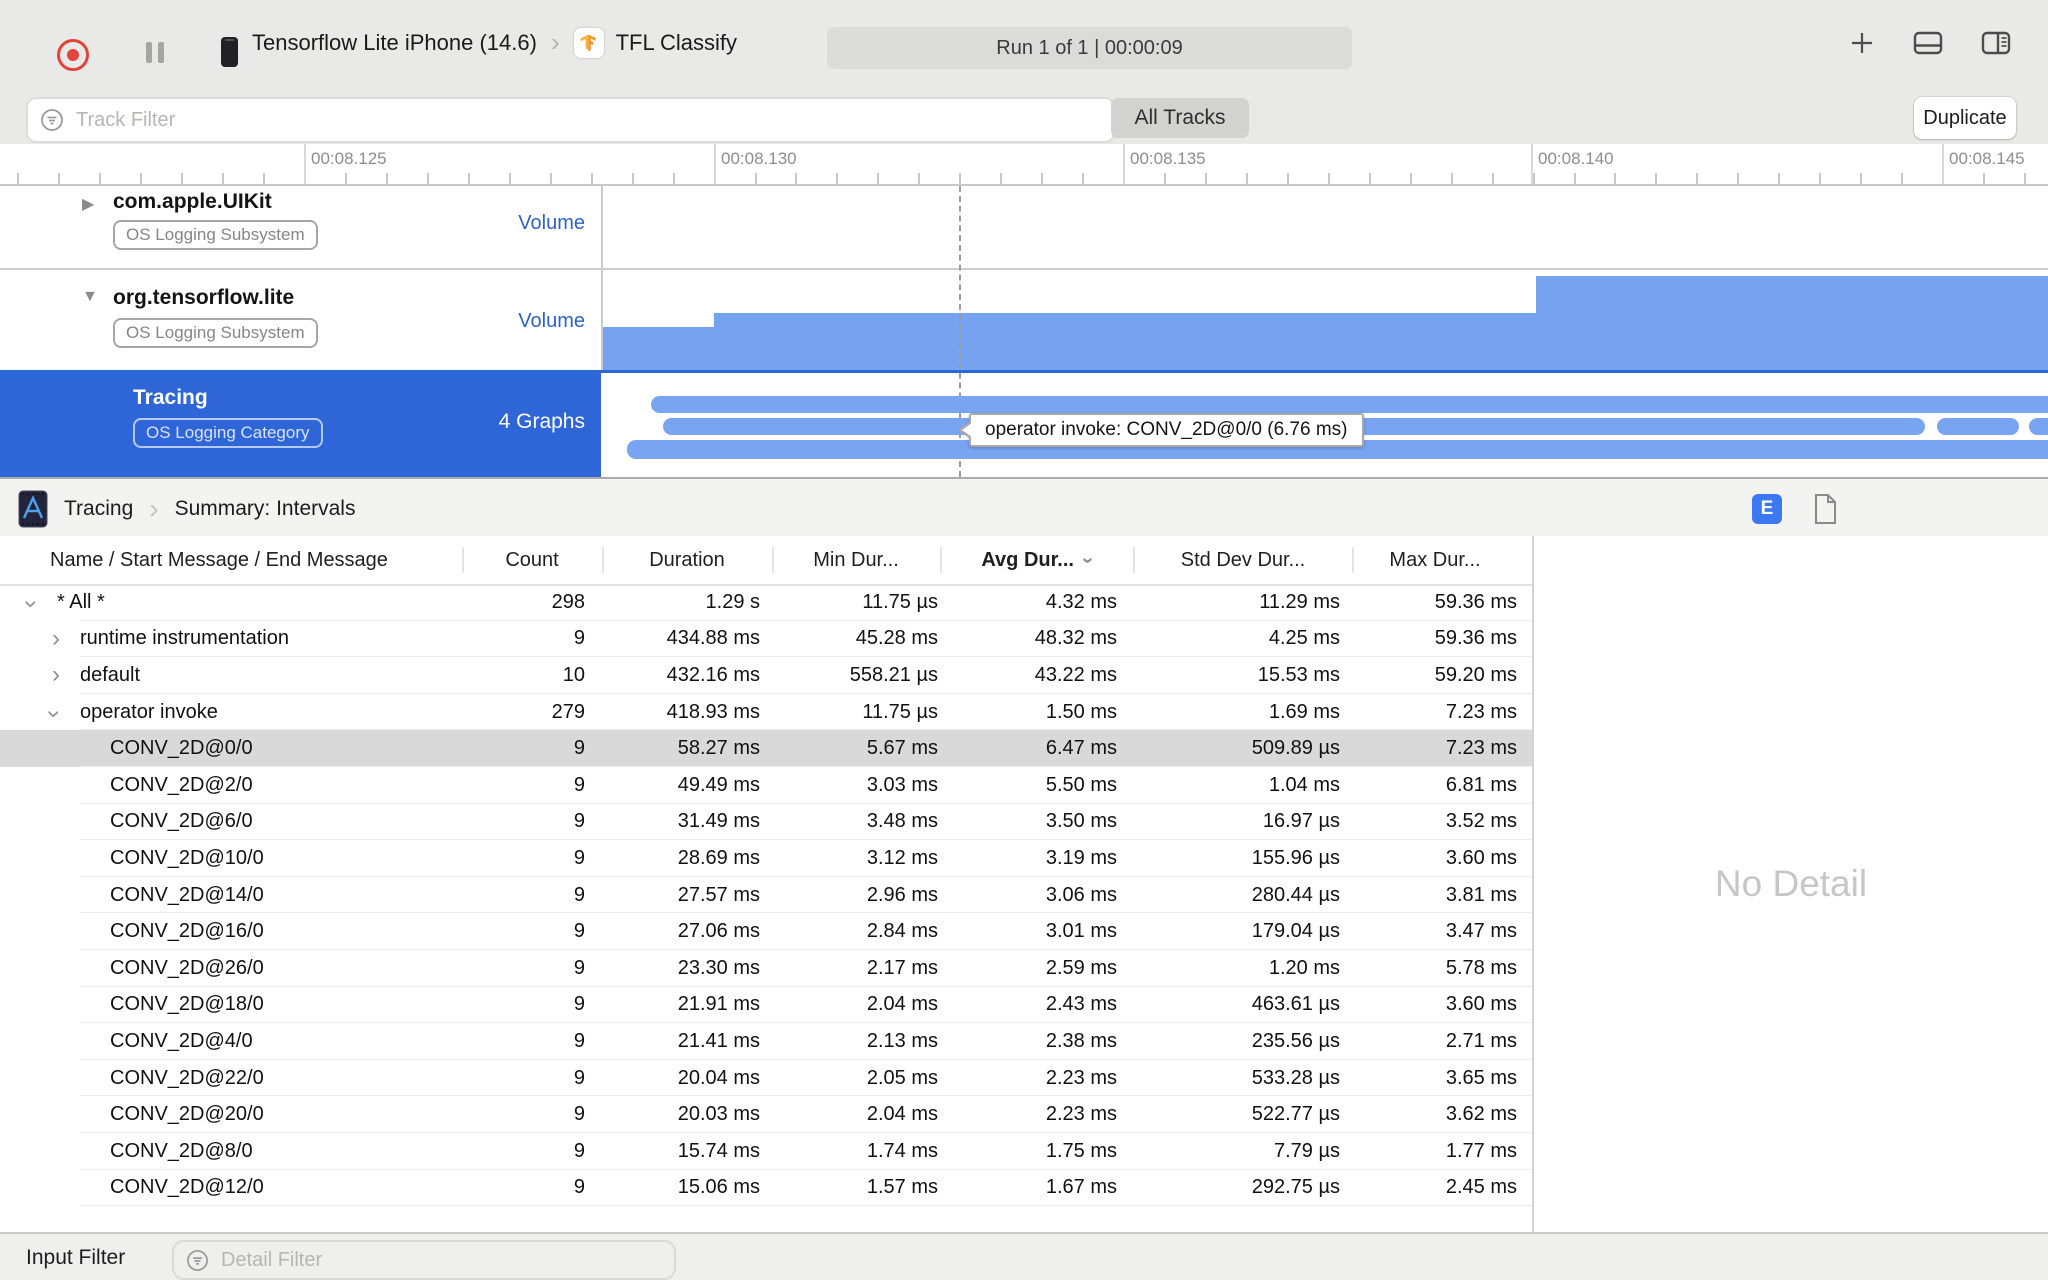 This screenshot has height=1280, width=2048. I want to click on duration-cell: 432.16 ms, so click(713, 674).